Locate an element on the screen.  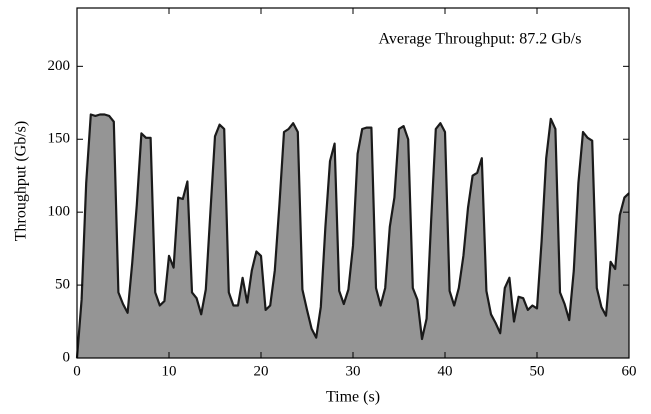
x-tick-label: 10 is located at coordinates (169, 371).